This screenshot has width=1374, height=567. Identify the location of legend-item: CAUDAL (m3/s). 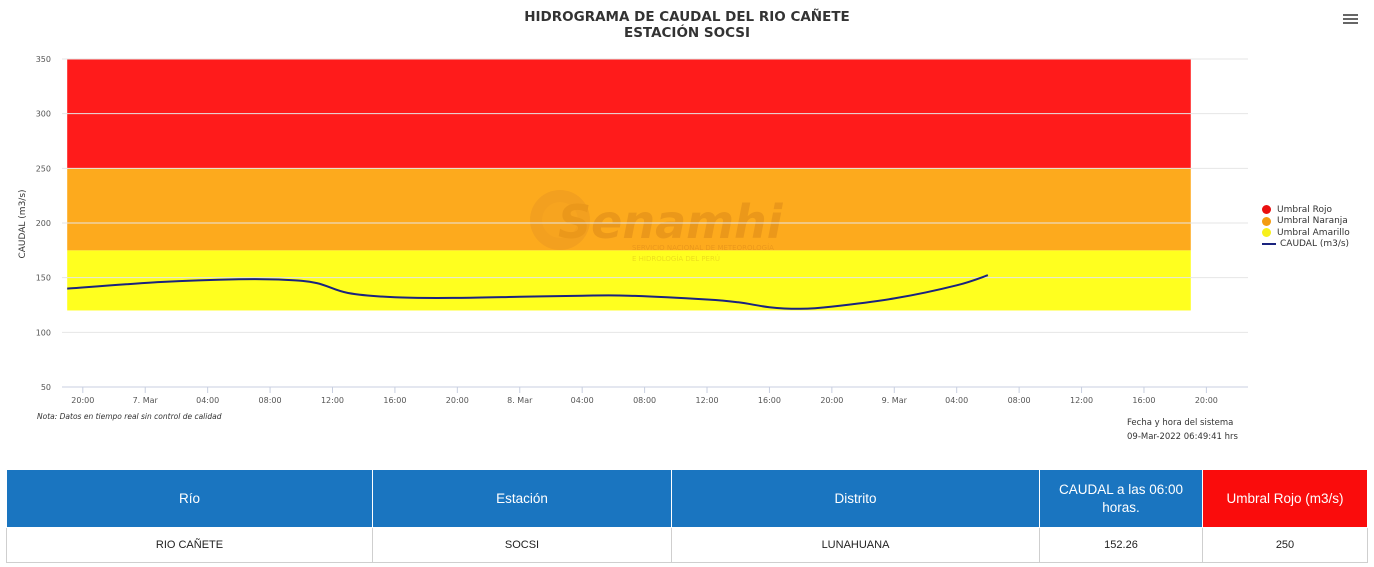
(1306, 245).